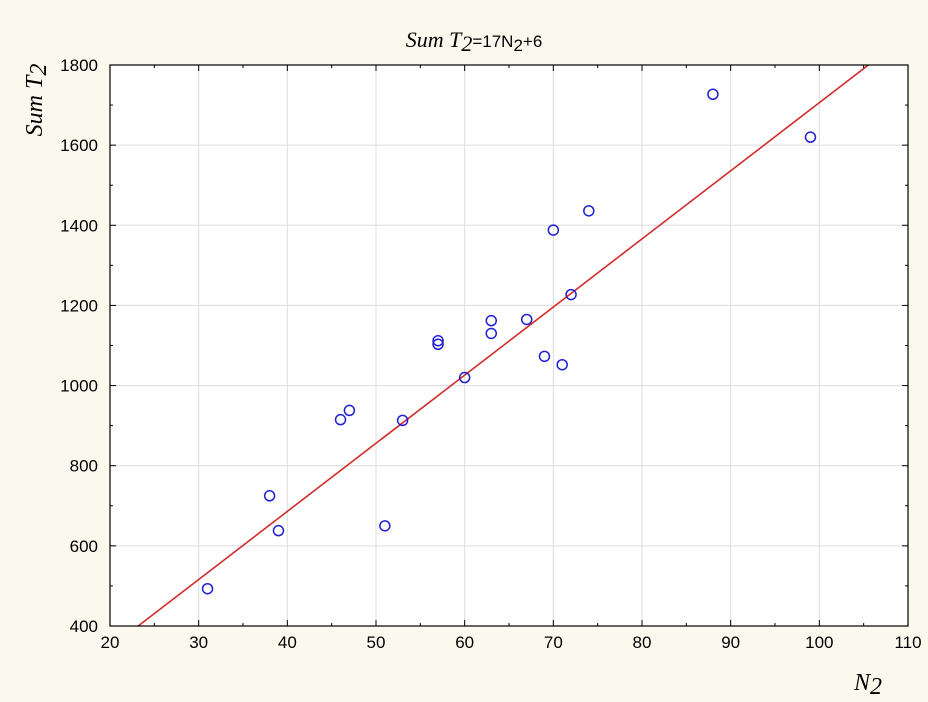  Describe the element at coordinates (464, 642) in the screenshot. I see `x-tick-label: 60` at that location.